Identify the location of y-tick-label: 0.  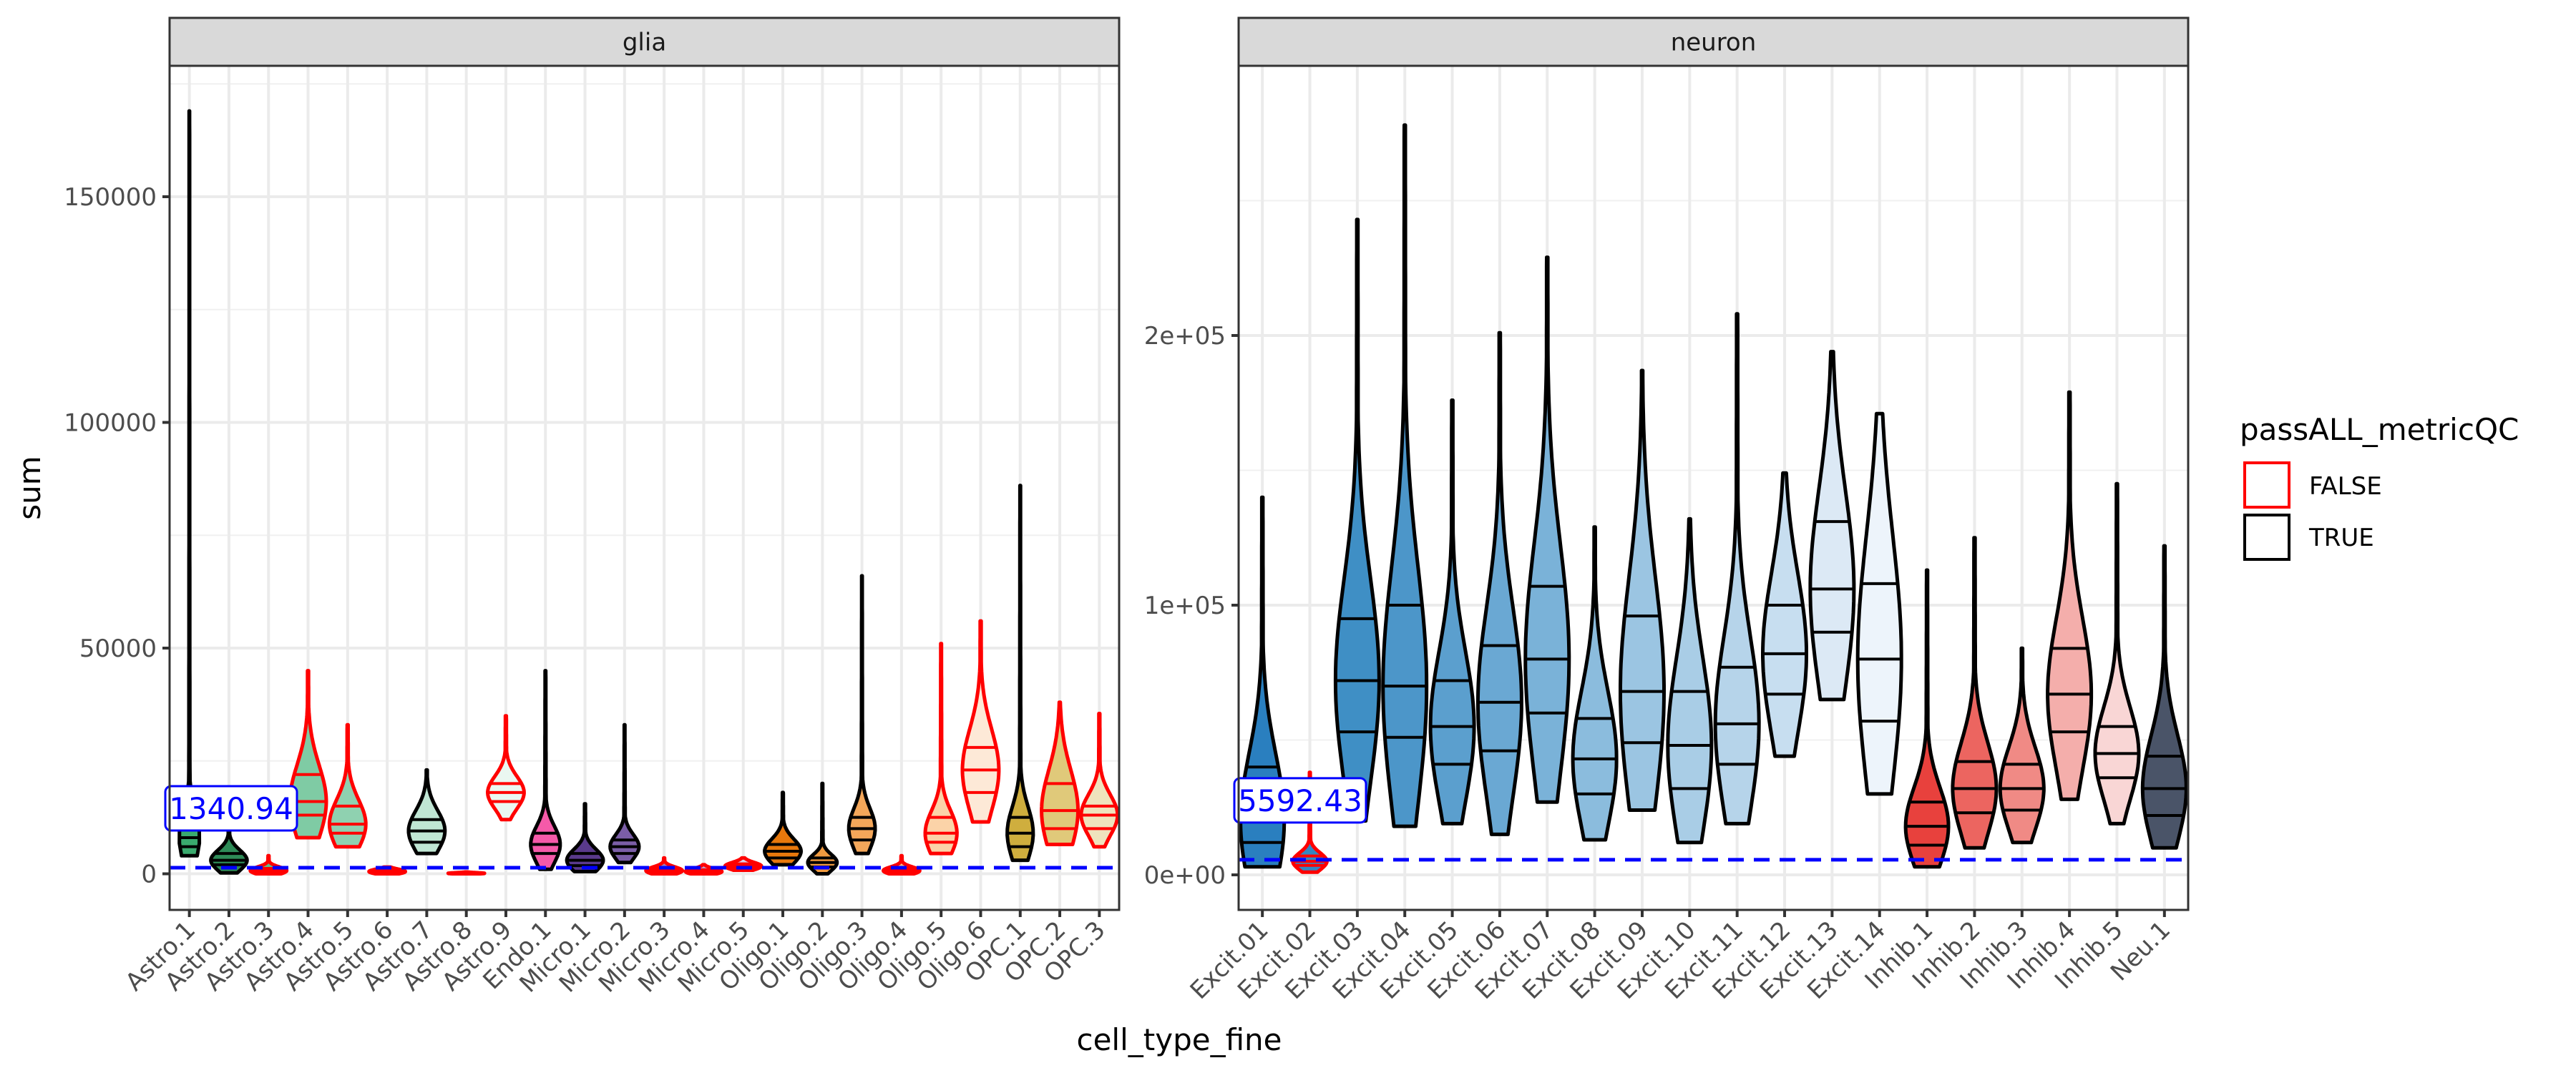
(149, 875).